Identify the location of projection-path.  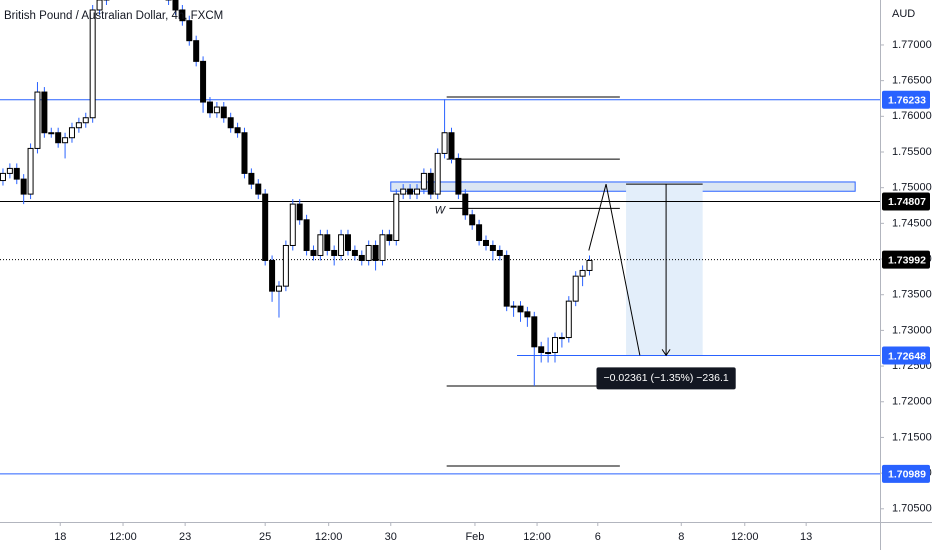
(614, 269).